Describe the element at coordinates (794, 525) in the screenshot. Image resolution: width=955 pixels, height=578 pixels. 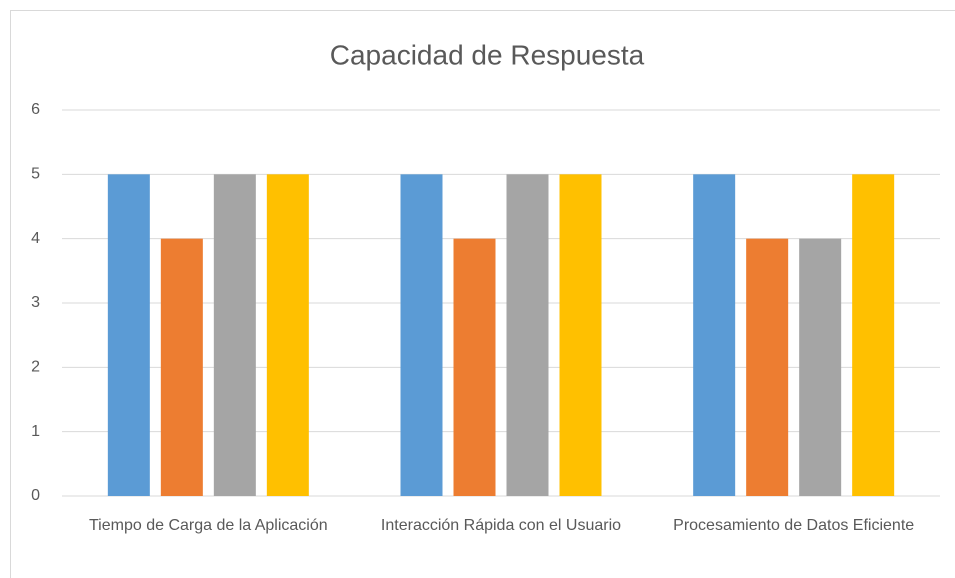
I see `x-tick-label: Procesamiento de Datos Eficiente` at that location.